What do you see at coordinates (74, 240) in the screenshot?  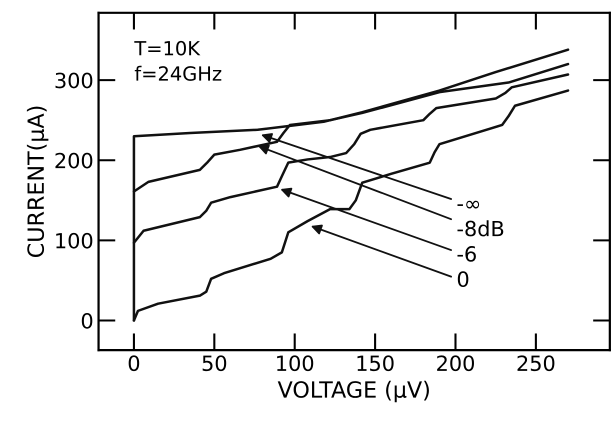 I see `y-tick-label: 100` at bounding box center [74, 240].